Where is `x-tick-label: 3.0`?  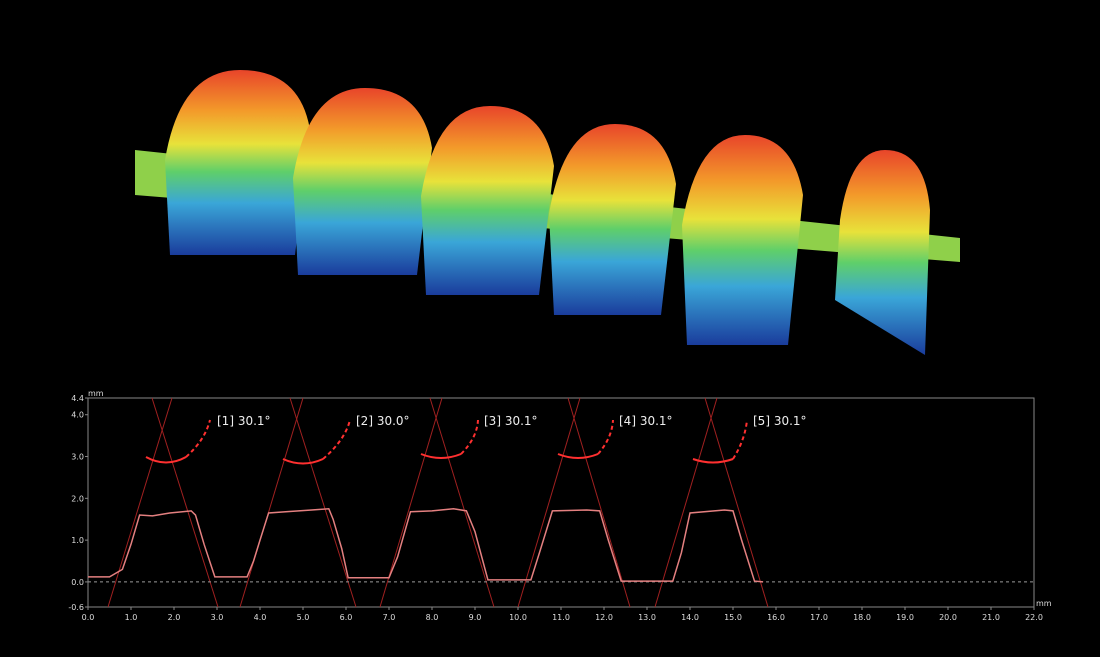 x-tick-label: 3.0 is located at coordinates (217, 617).